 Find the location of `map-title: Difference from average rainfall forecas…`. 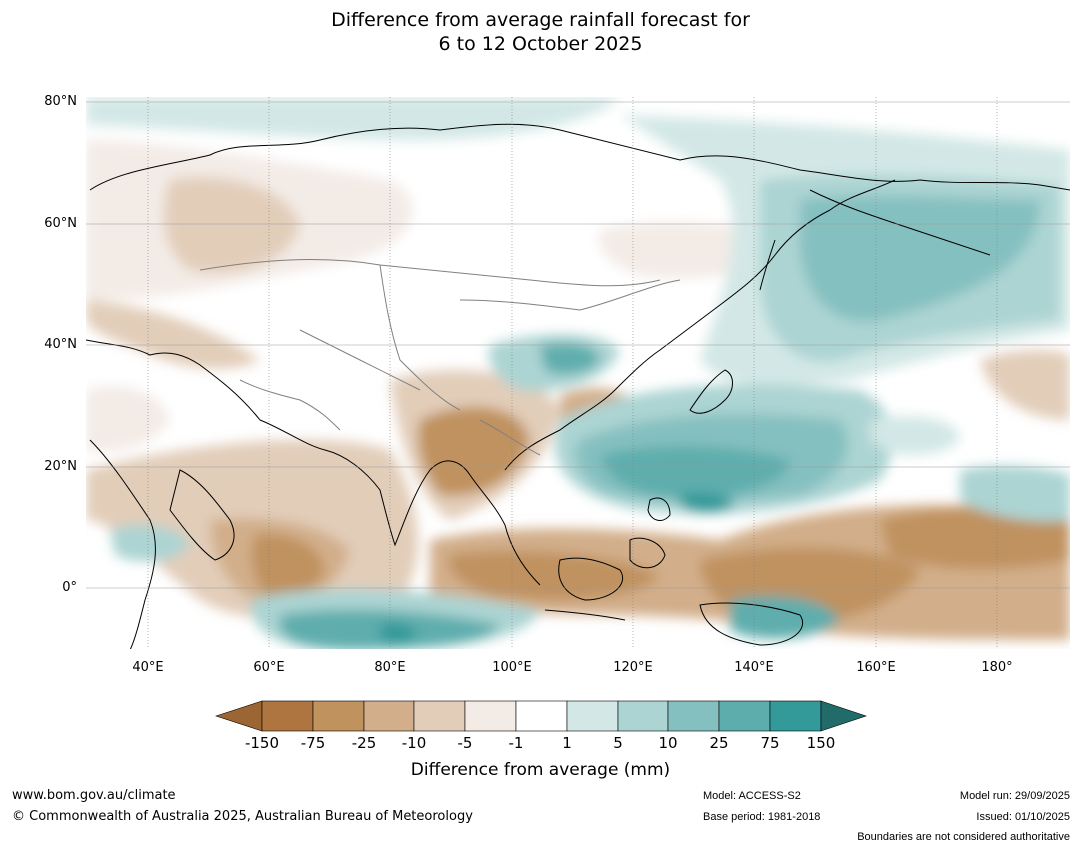

map-title: Difference from average rainfall forecas… is located at coordinates (540, 32).